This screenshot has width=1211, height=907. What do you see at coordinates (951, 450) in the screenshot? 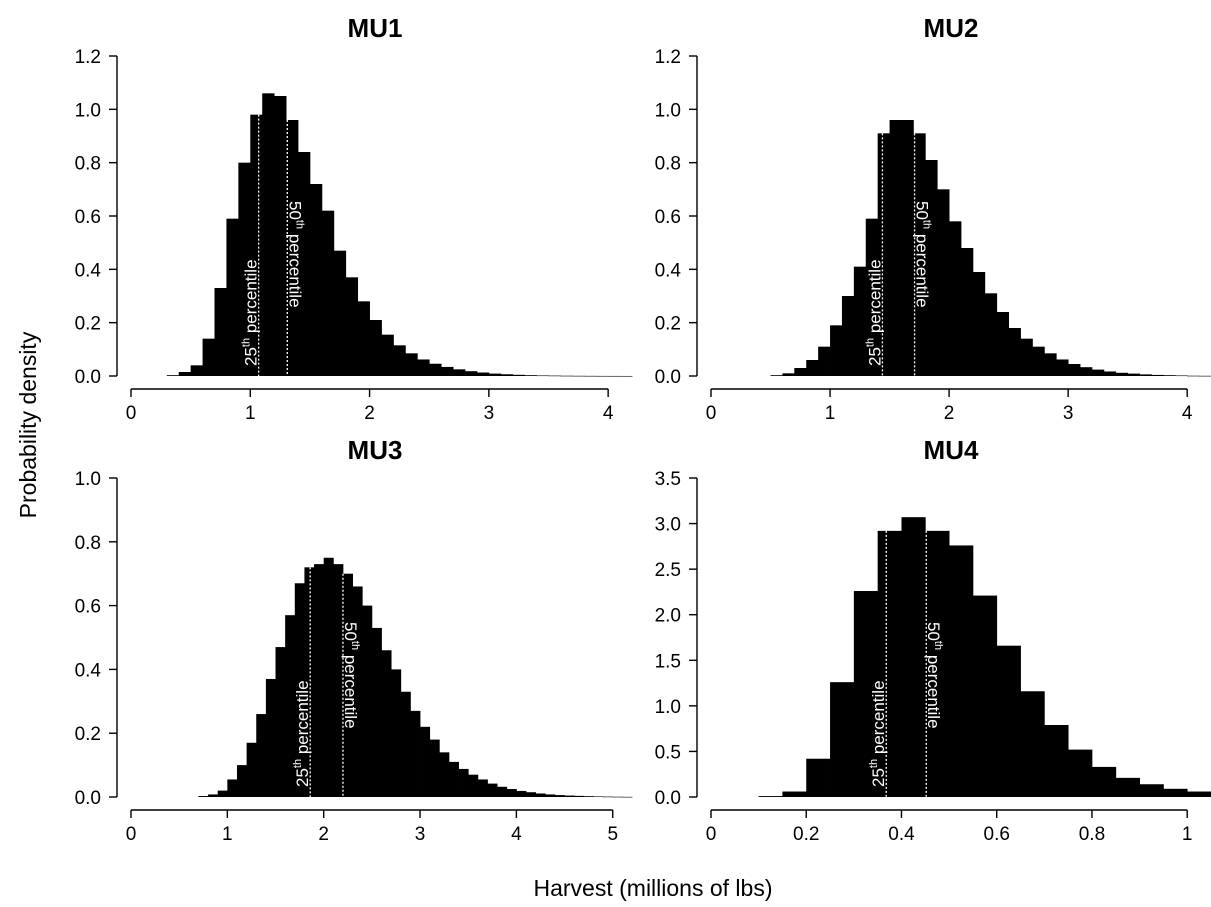
I see `panel-title: MU4` at bounding box center [951, 450].